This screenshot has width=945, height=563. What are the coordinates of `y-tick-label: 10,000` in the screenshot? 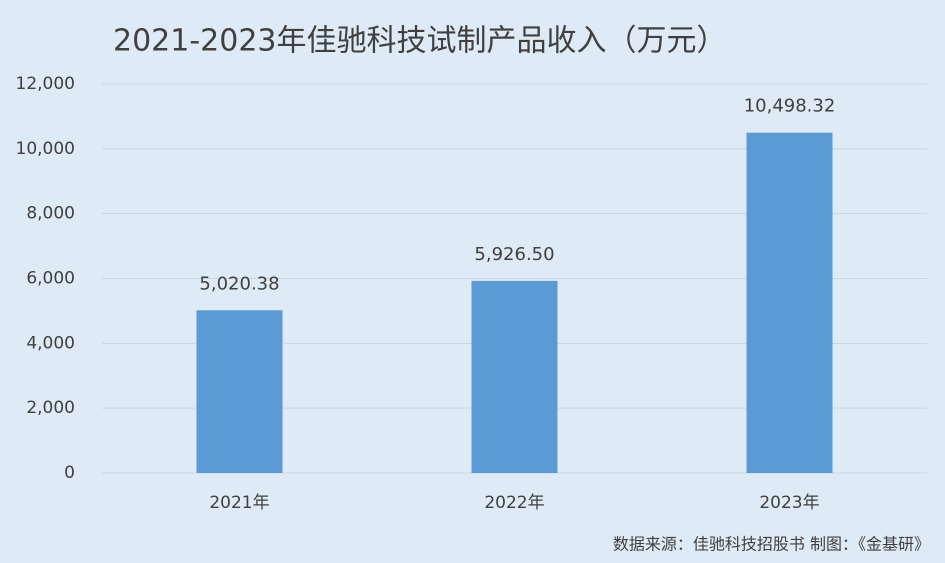 It's located at (45, 149).